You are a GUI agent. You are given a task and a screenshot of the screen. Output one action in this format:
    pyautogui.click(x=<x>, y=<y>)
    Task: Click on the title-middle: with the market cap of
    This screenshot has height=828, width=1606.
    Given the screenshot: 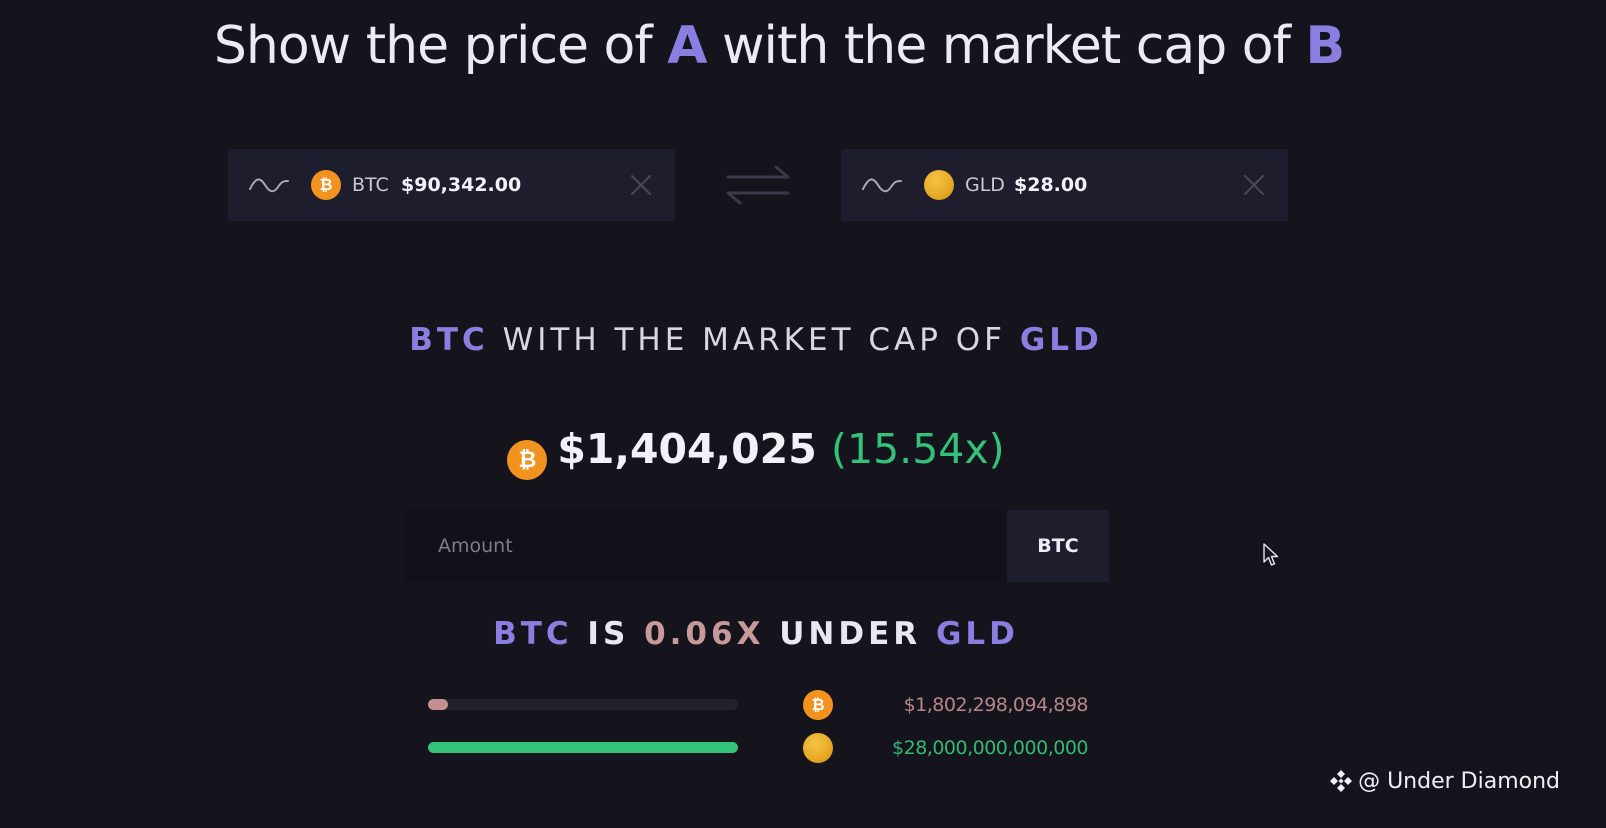 What is the action you would take?
    pyautogui.click(x=1006, y=46)
    